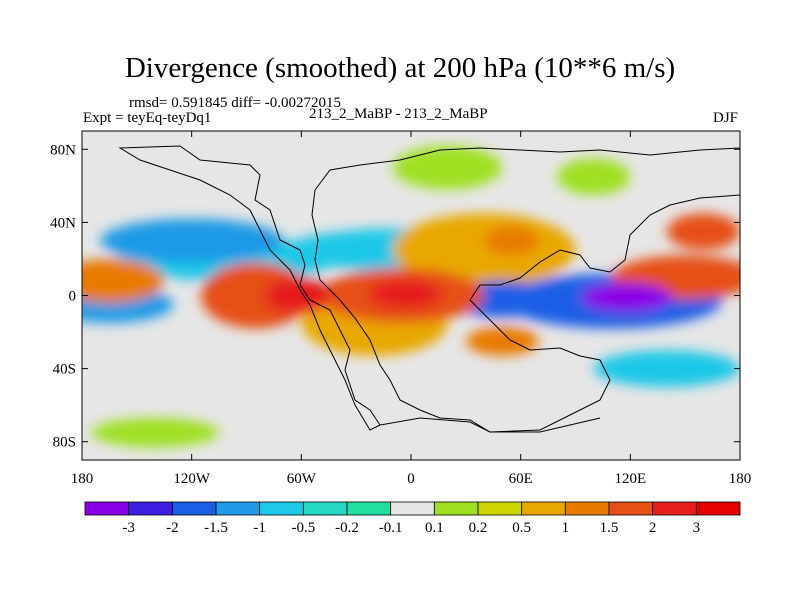  I want to click on colorbar-label-11: 1.5, so click(609, 528).